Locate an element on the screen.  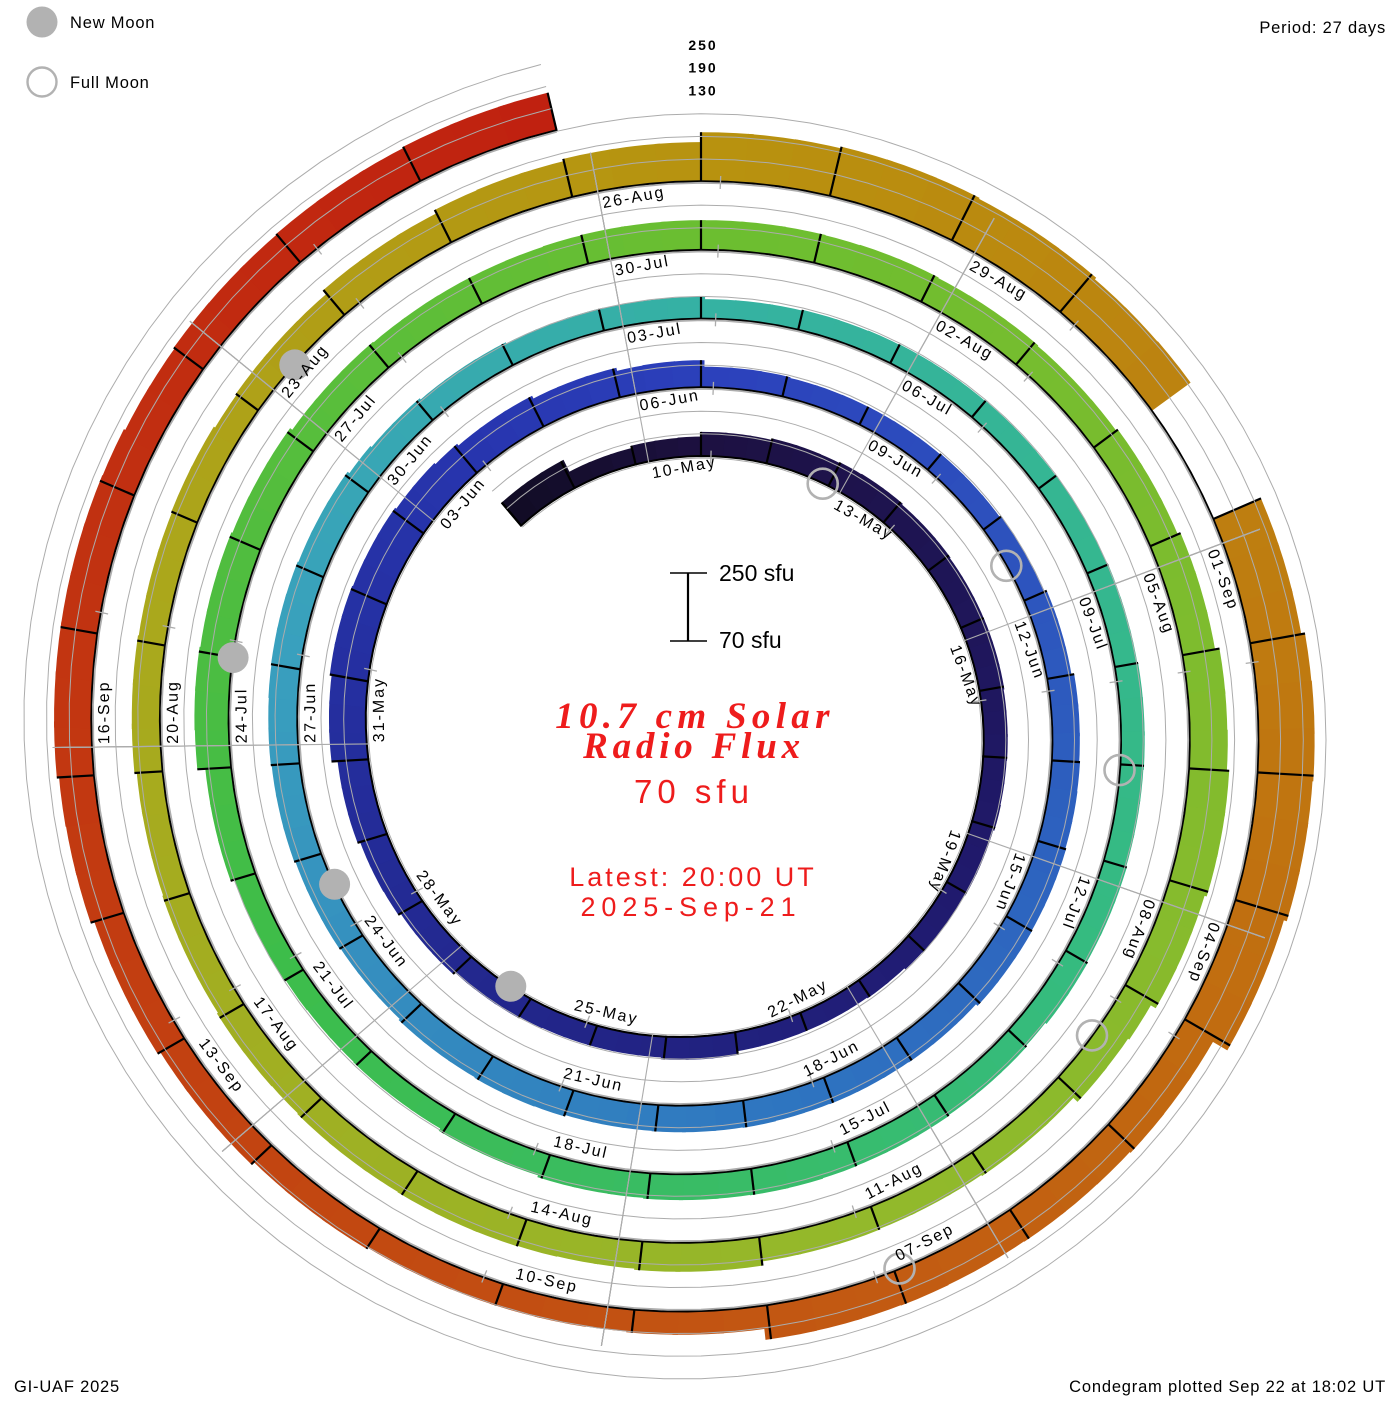
svg-text: Latest: 20:00 UT is located at coordinates (693, 877).